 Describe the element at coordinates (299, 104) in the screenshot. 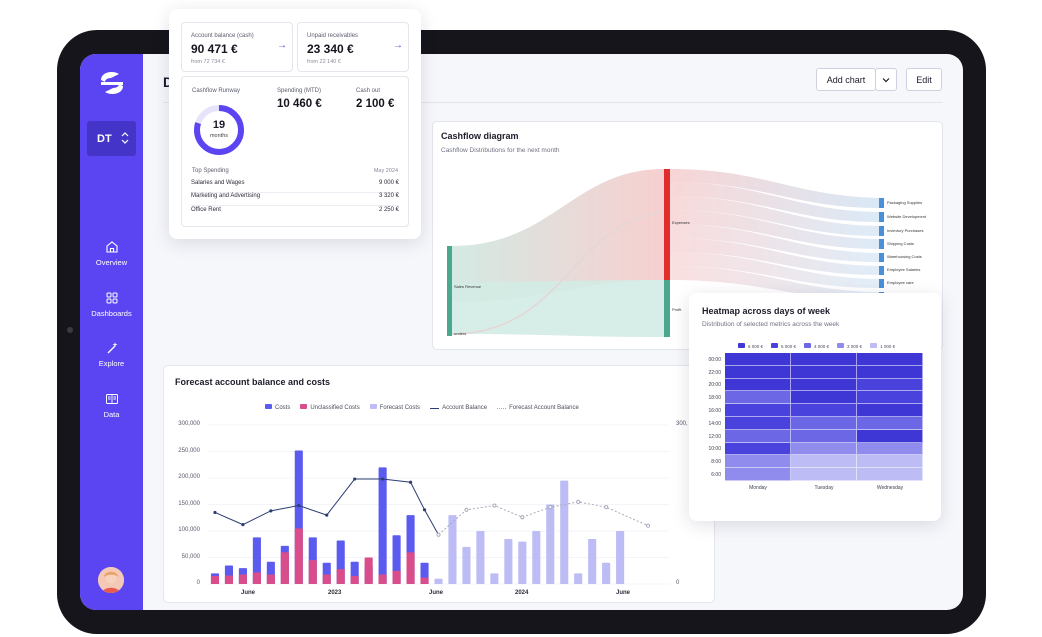

I see `spending-value: 10 460 €` at that location.